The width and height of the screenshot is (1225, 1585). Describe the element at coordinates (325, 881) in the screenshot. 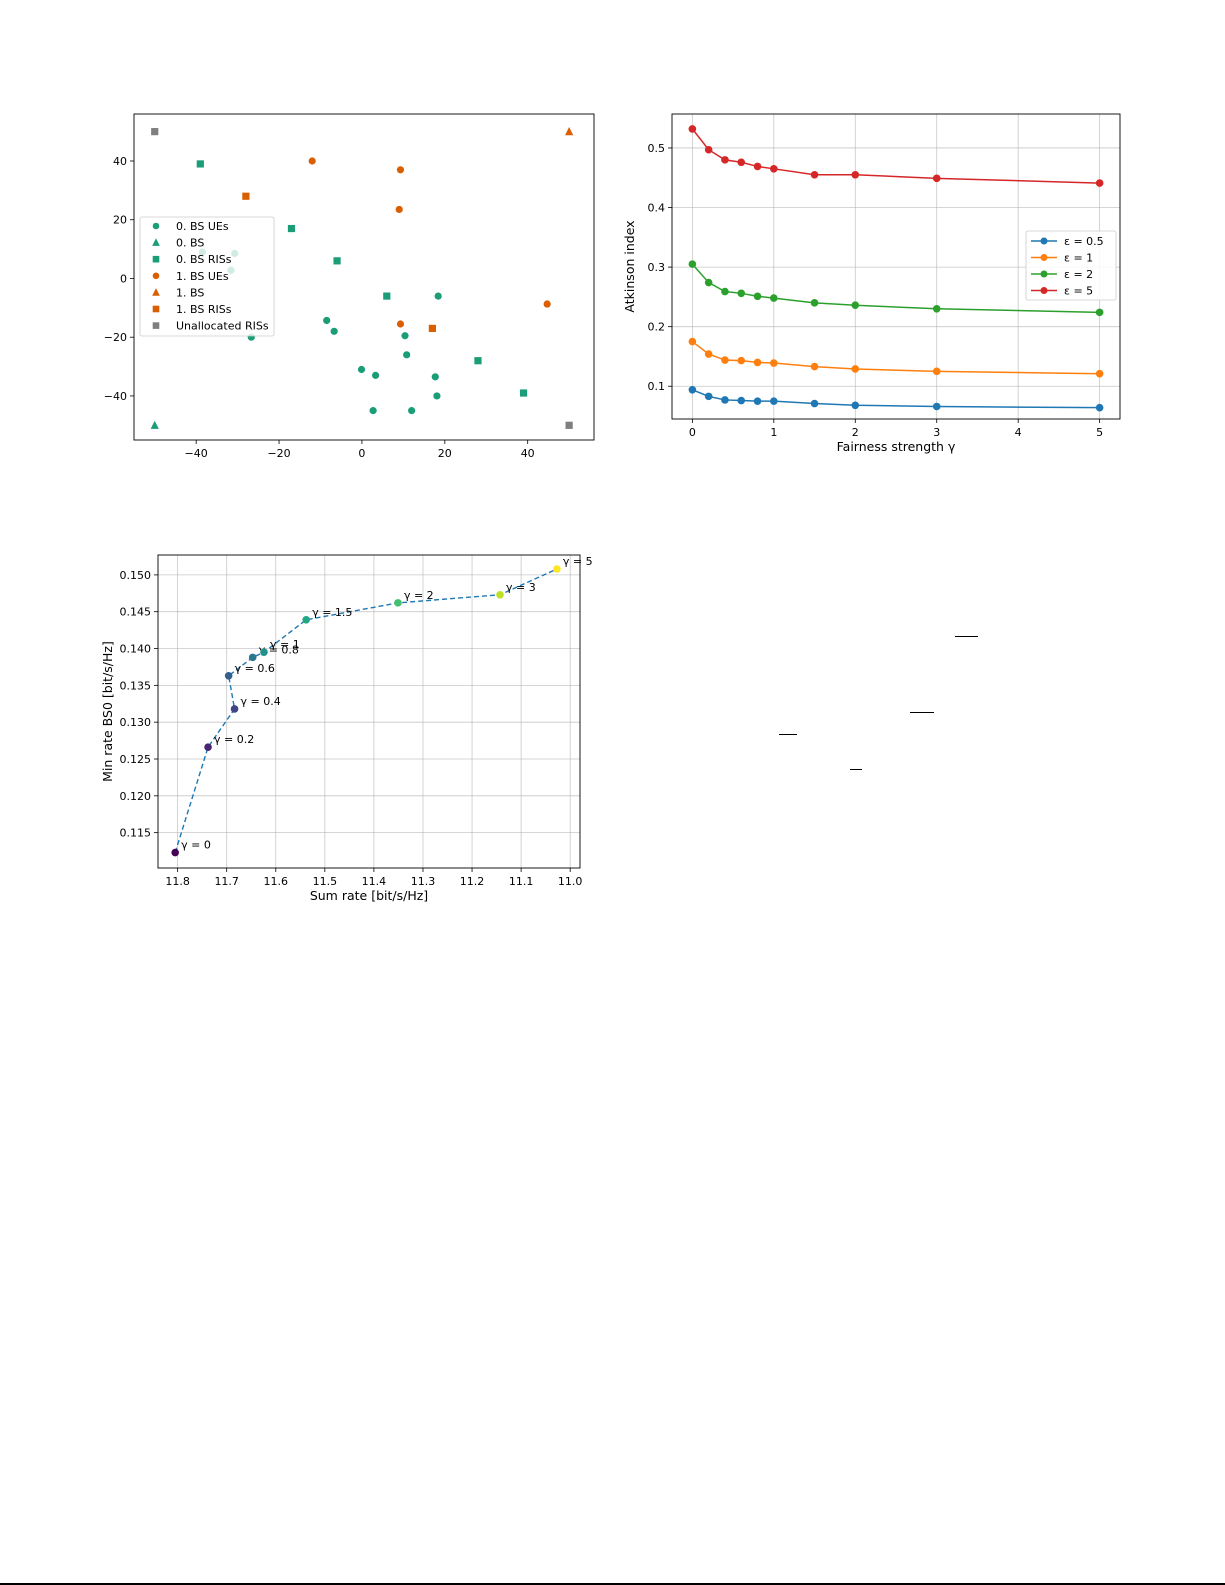

I see `x-tick-label: 11.5` at that location.